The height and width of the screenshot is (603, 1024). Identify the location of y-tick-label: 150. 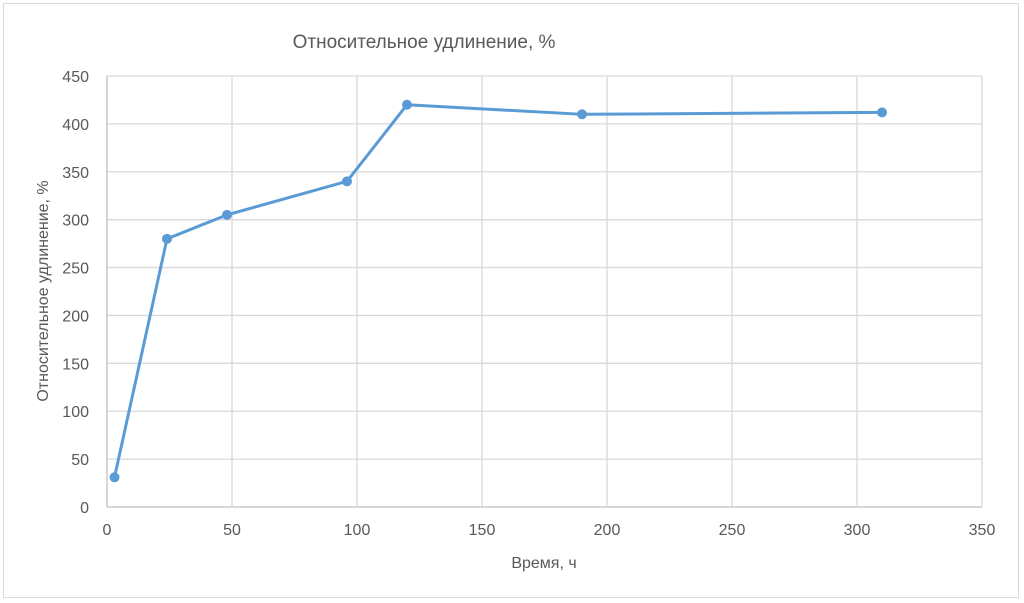
(75, 364).